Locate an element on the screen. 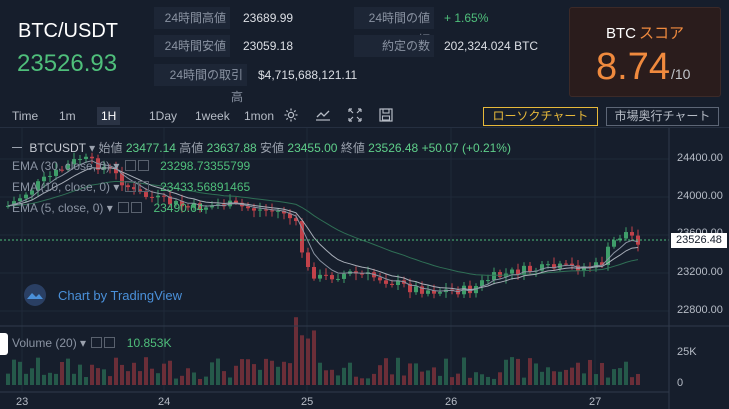  watermark-text: Chart by TradingView is located at coordinates (120, 295).